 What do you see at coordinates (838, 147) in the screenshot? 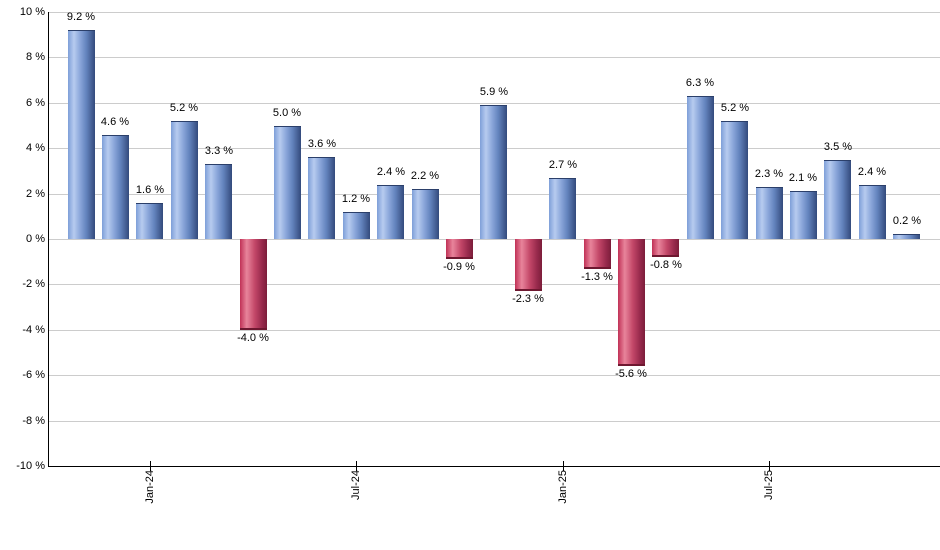
I see `bar-value-label: 3.5 %` at bounding box center [838, 147].